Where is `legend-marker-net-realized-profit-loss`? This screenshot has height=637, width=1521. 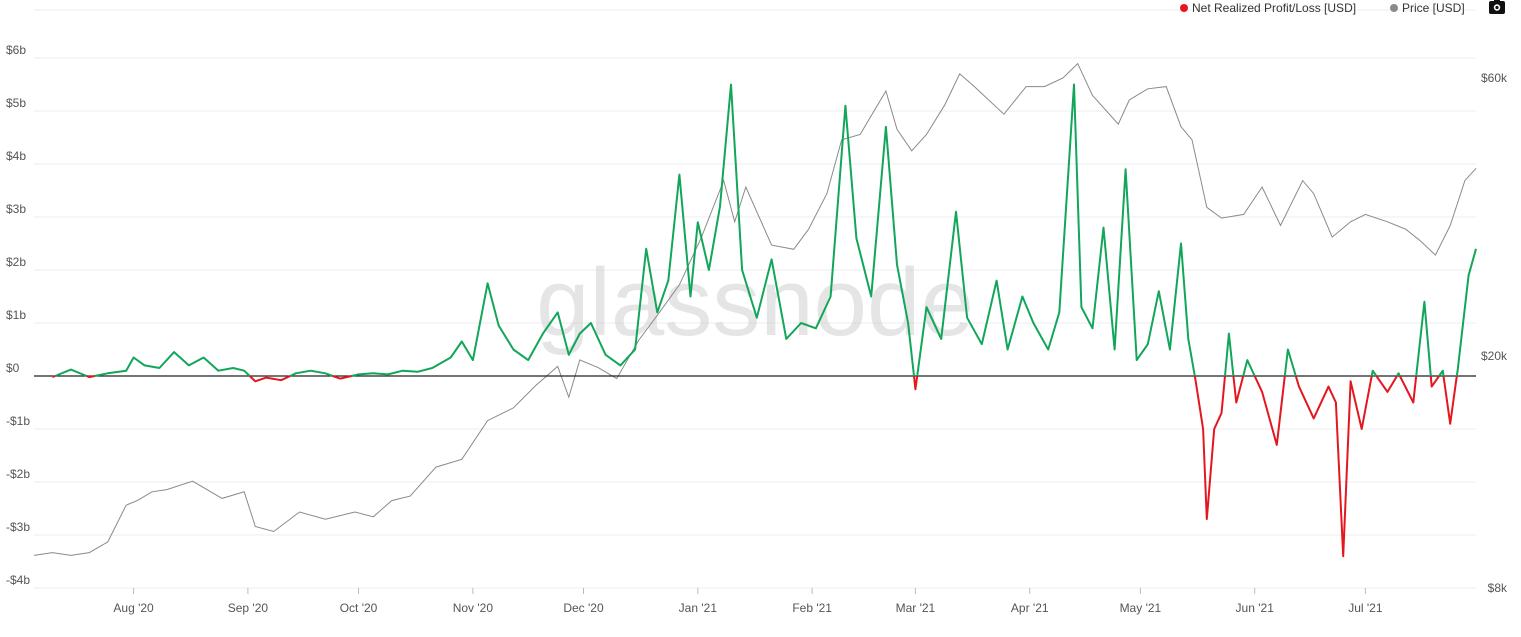 legend-marker-net-realized-profit-loss is located at coordinates (1184, 8).